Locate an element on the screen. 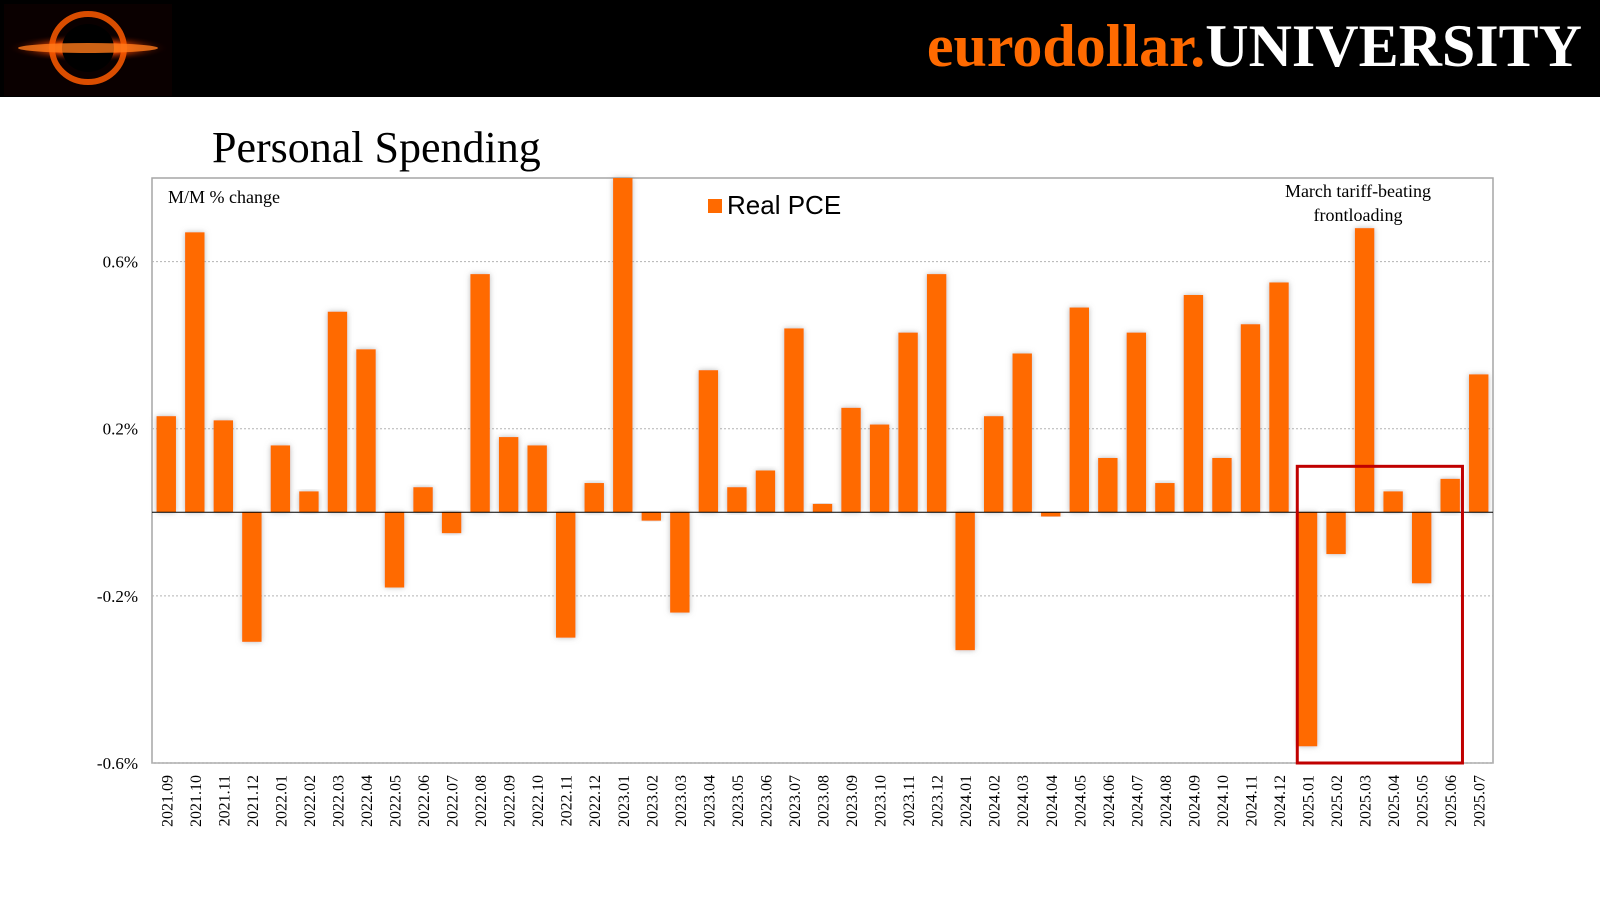  y-tick-label: -0.2% is located at coordinates (117, 596).